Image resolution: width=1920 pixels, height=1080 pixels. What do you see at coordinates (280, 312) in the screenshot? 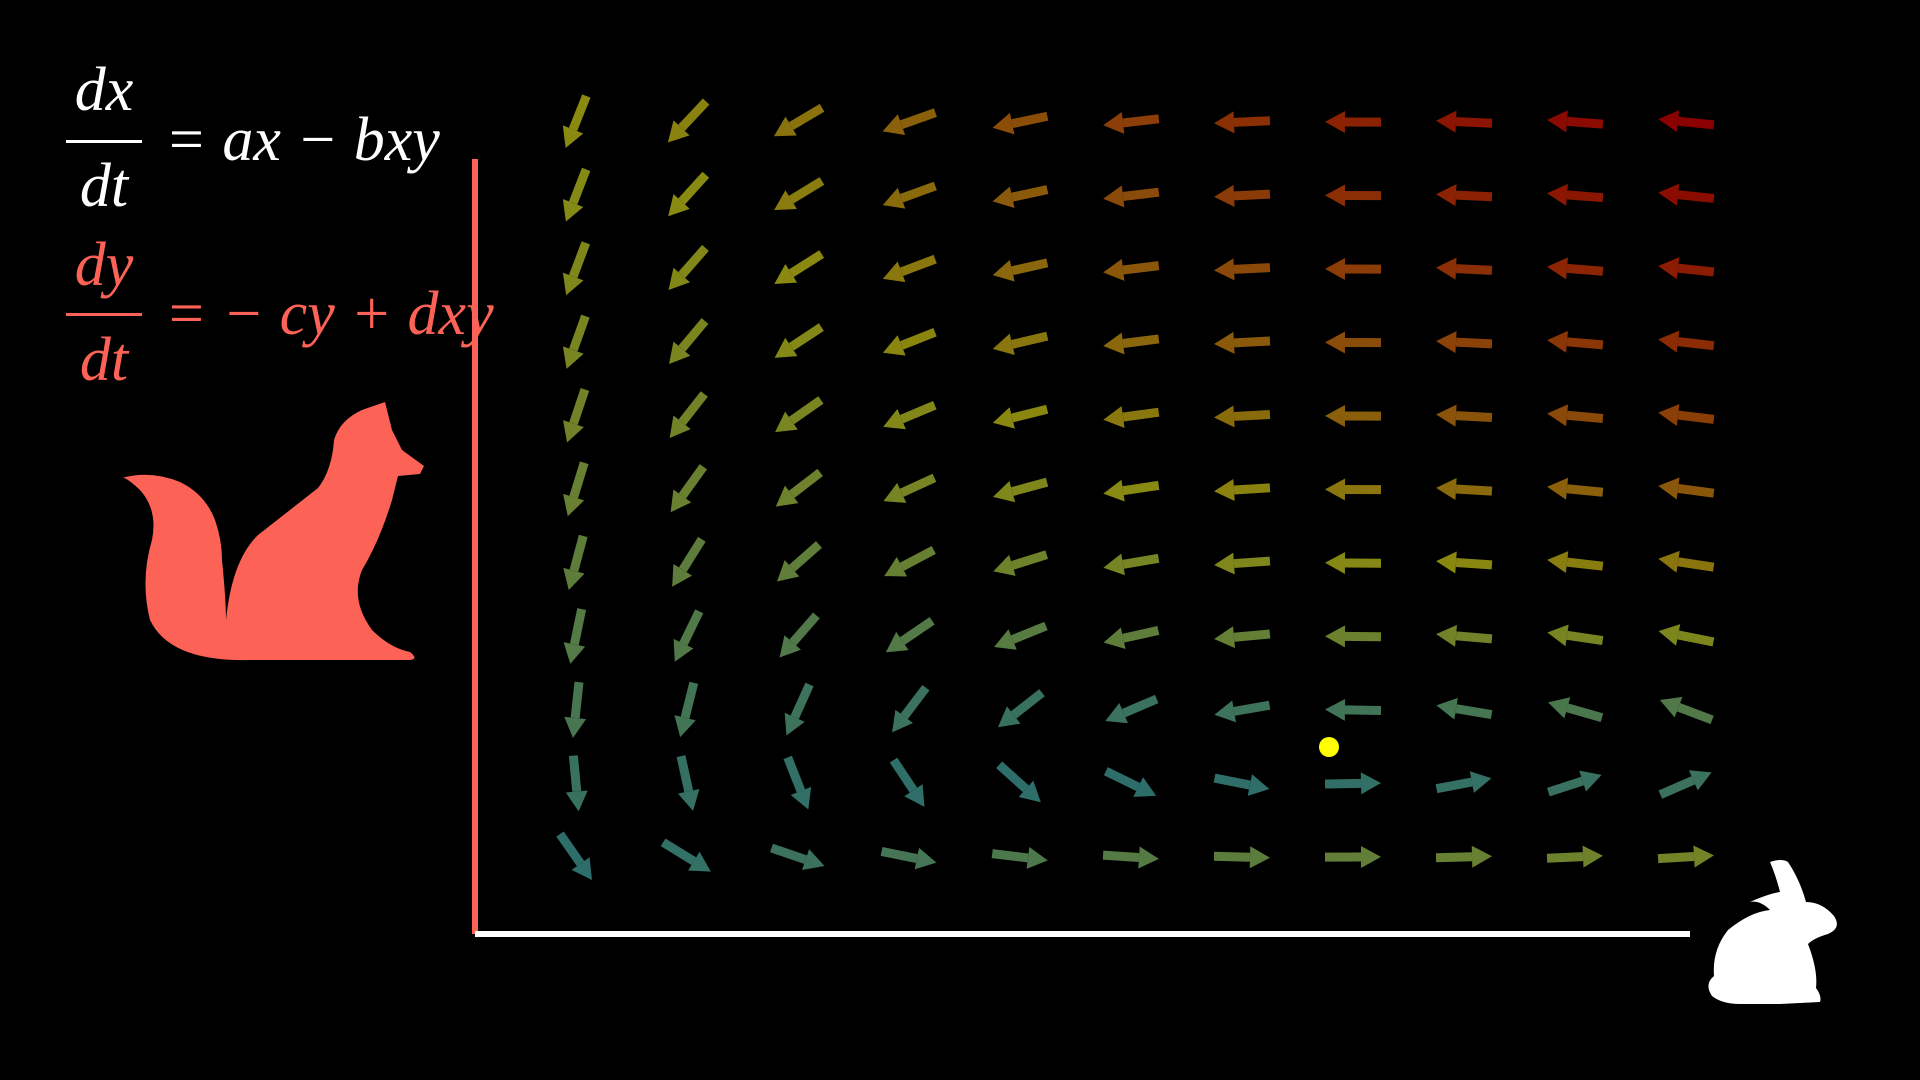
I see `equation-2: dy dt = − cy + dxy` at bounding box center [280, 312].